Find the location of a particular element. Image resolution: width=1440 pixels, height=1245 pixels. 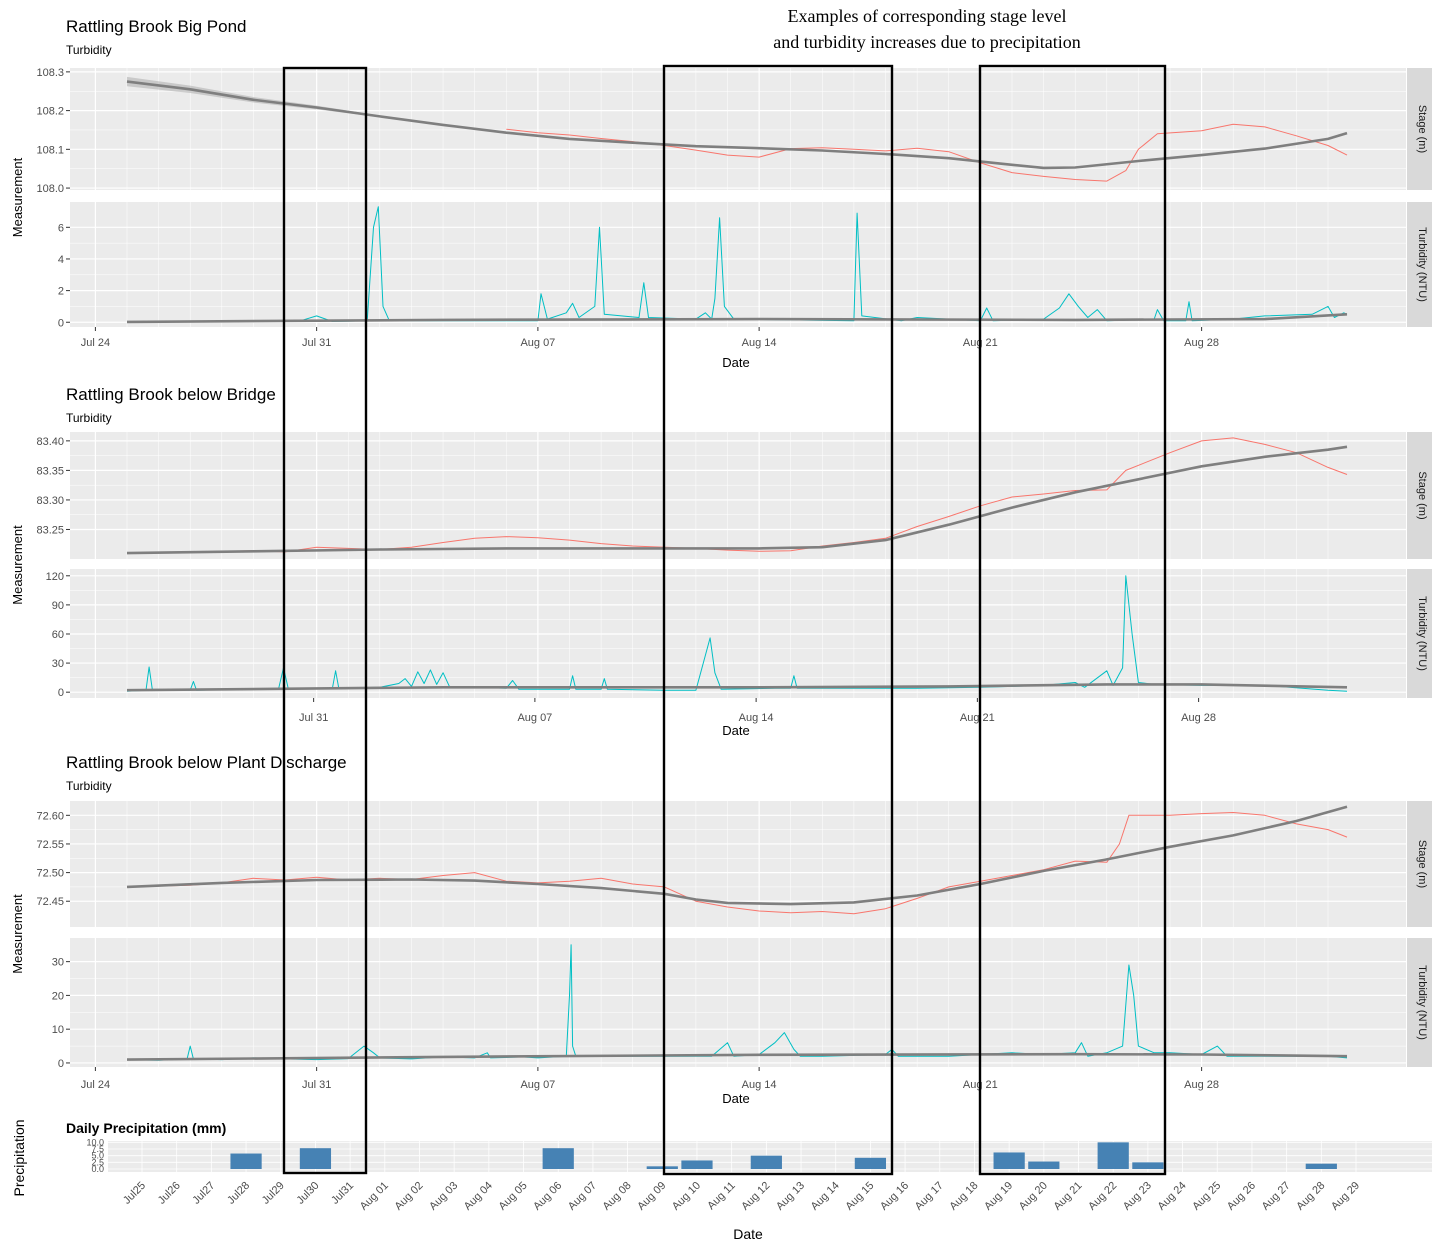

precip-y-tick: 0.0 is located at coordinates (97, 1169).